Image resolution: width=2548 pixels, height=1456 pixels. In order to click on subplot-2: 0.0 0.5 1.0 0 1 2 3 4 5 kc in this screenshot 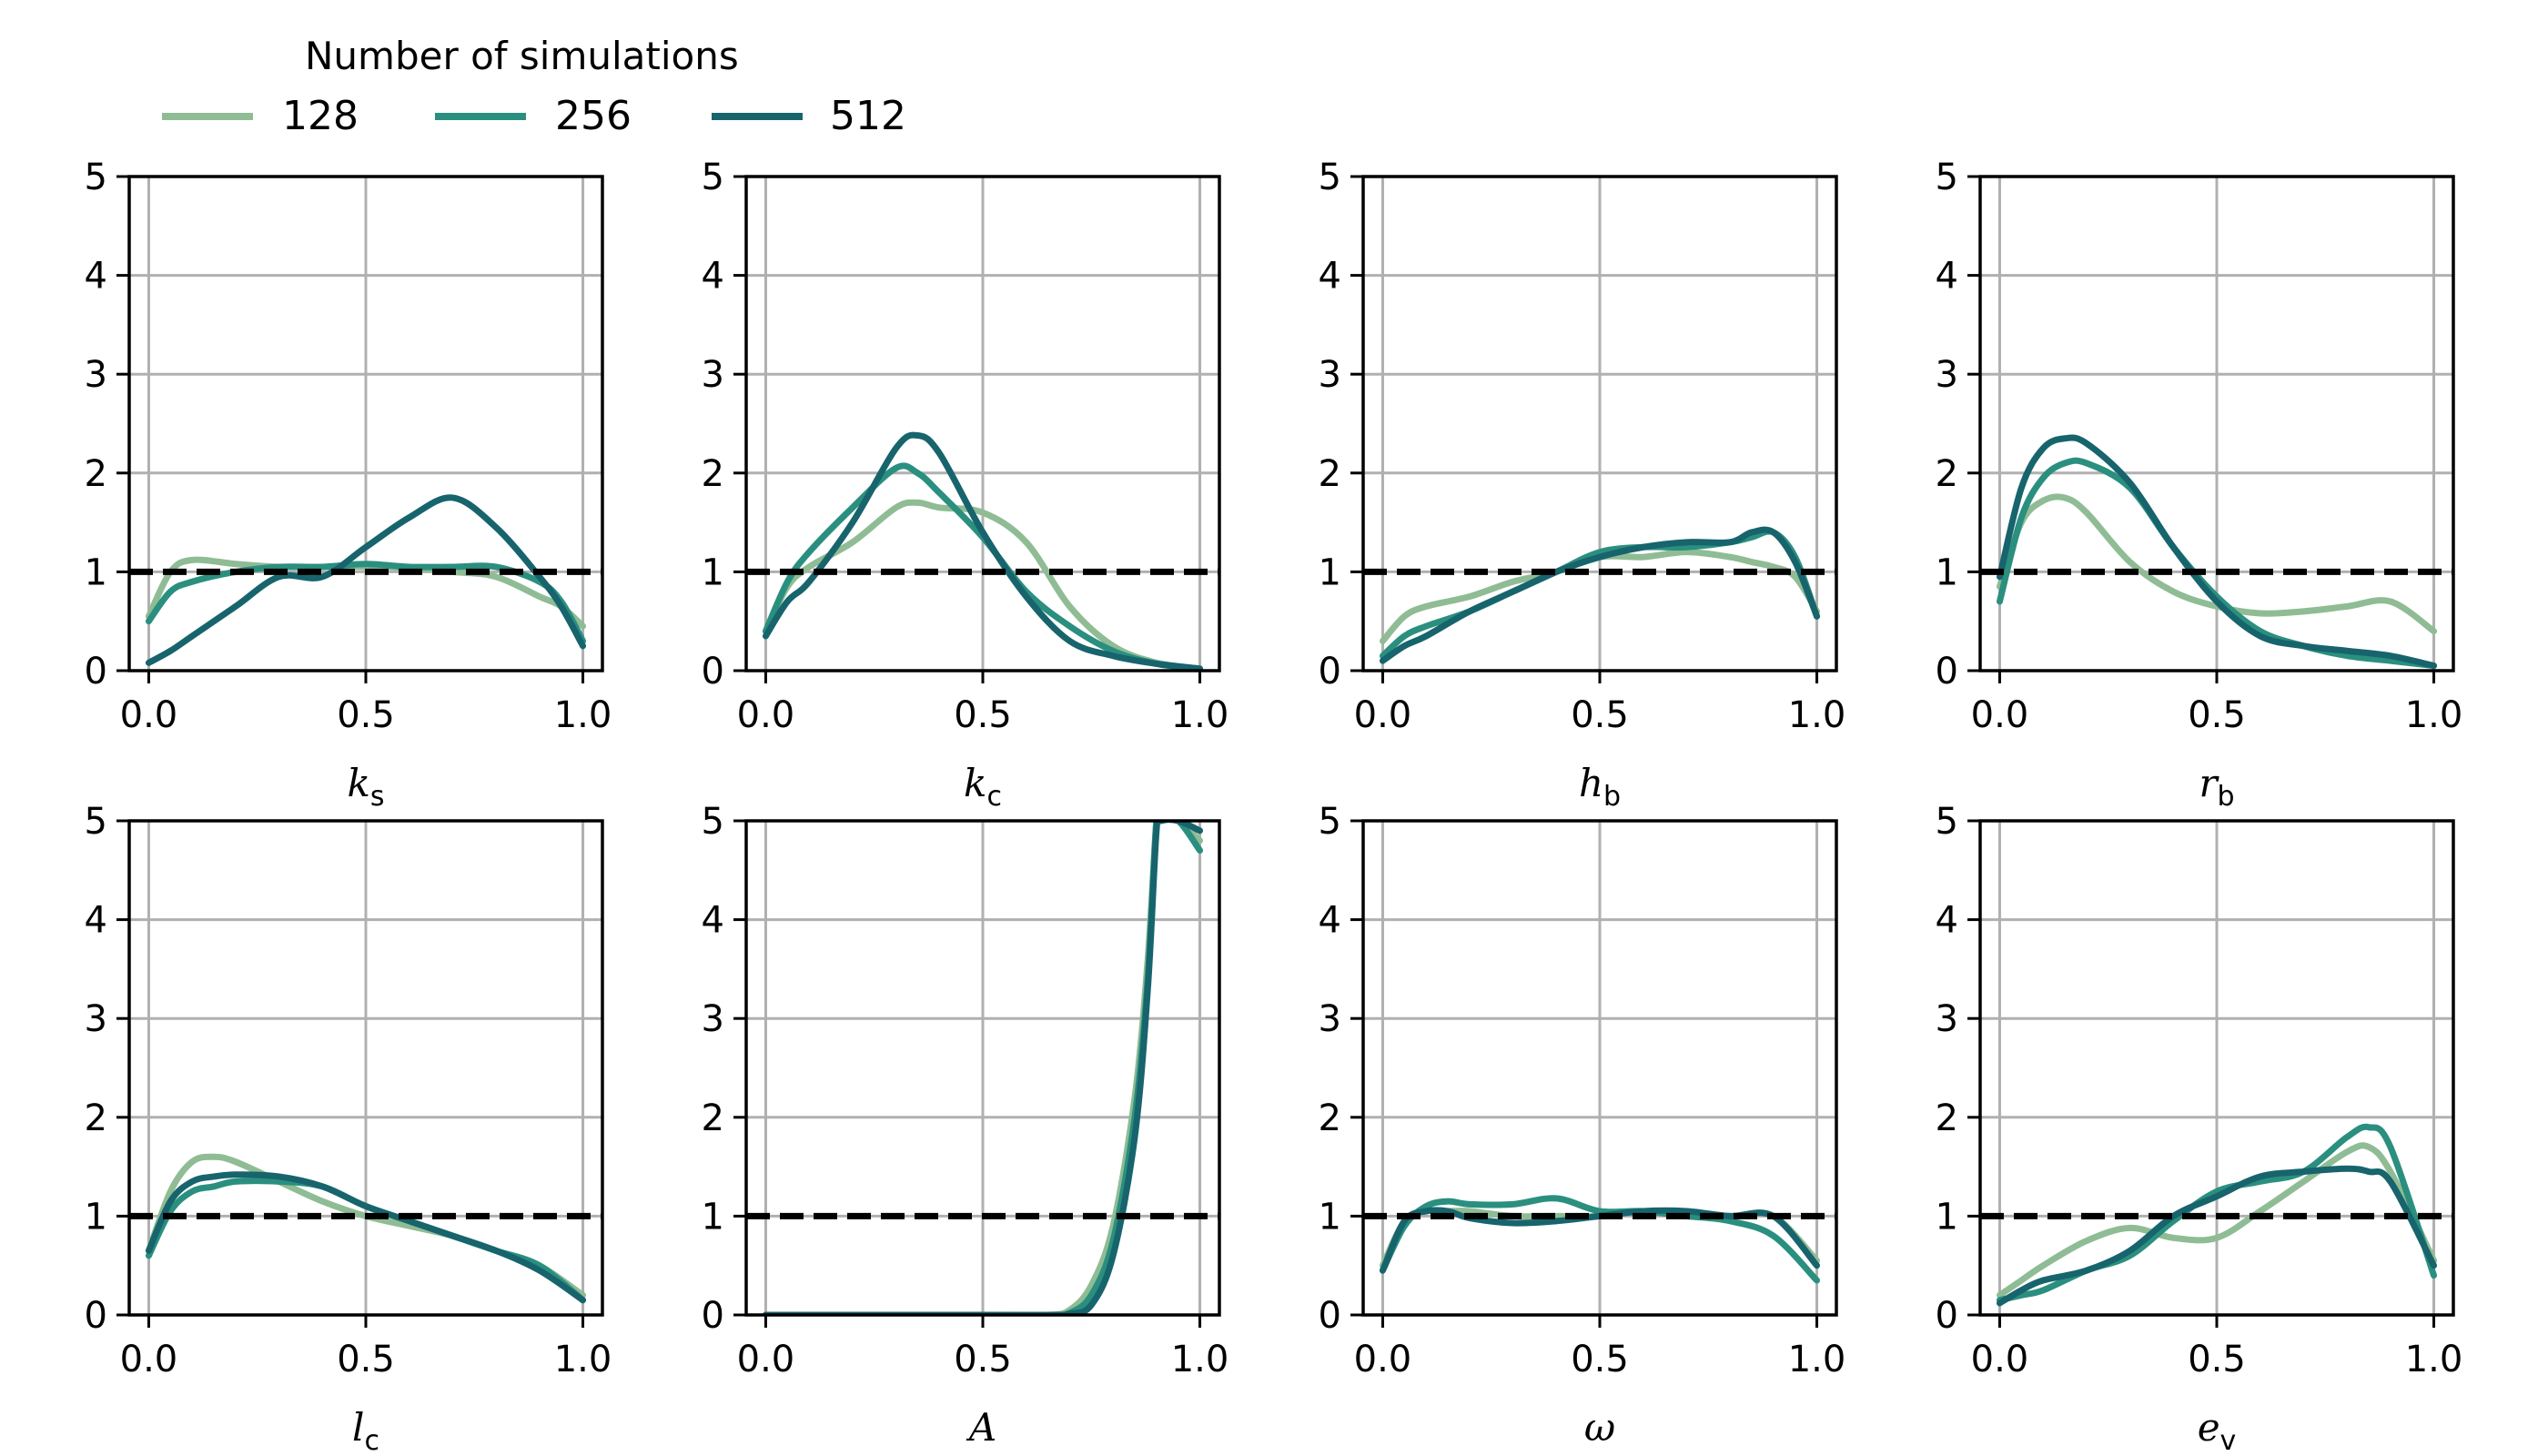, I will do `click(966, 485)`.